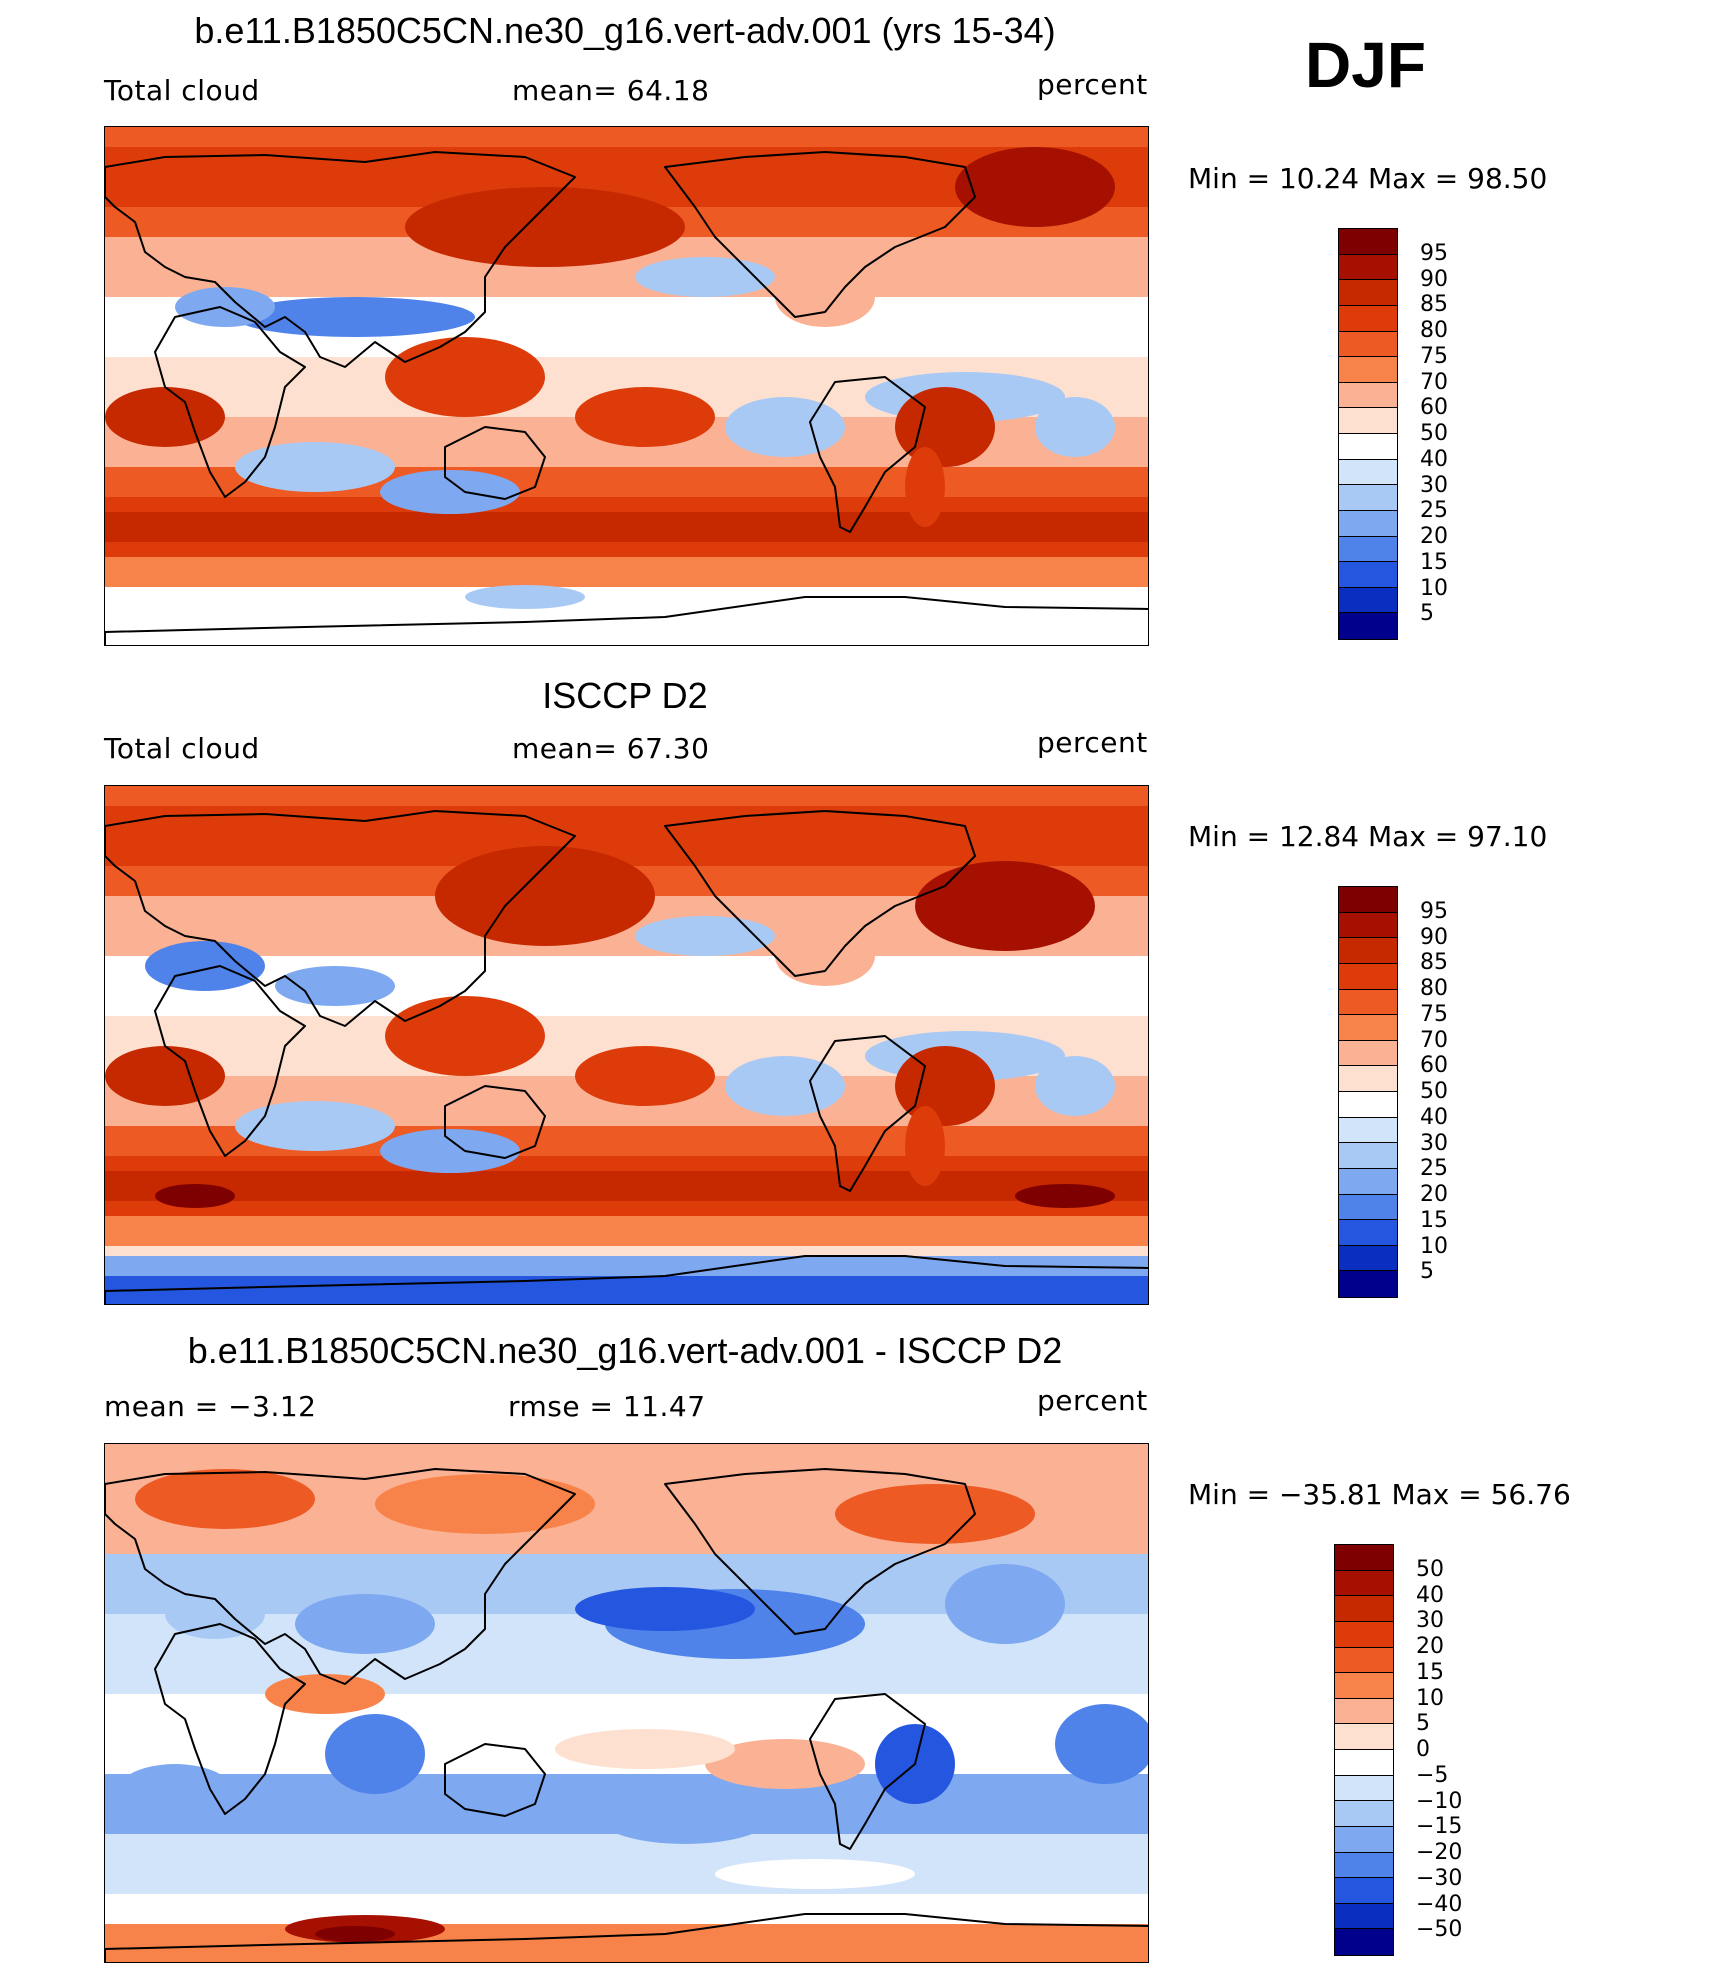 The height and width of the screenshot is (1975, 1710). I want to click on colorbar-tick-label: −15, so click(1439, 1827).